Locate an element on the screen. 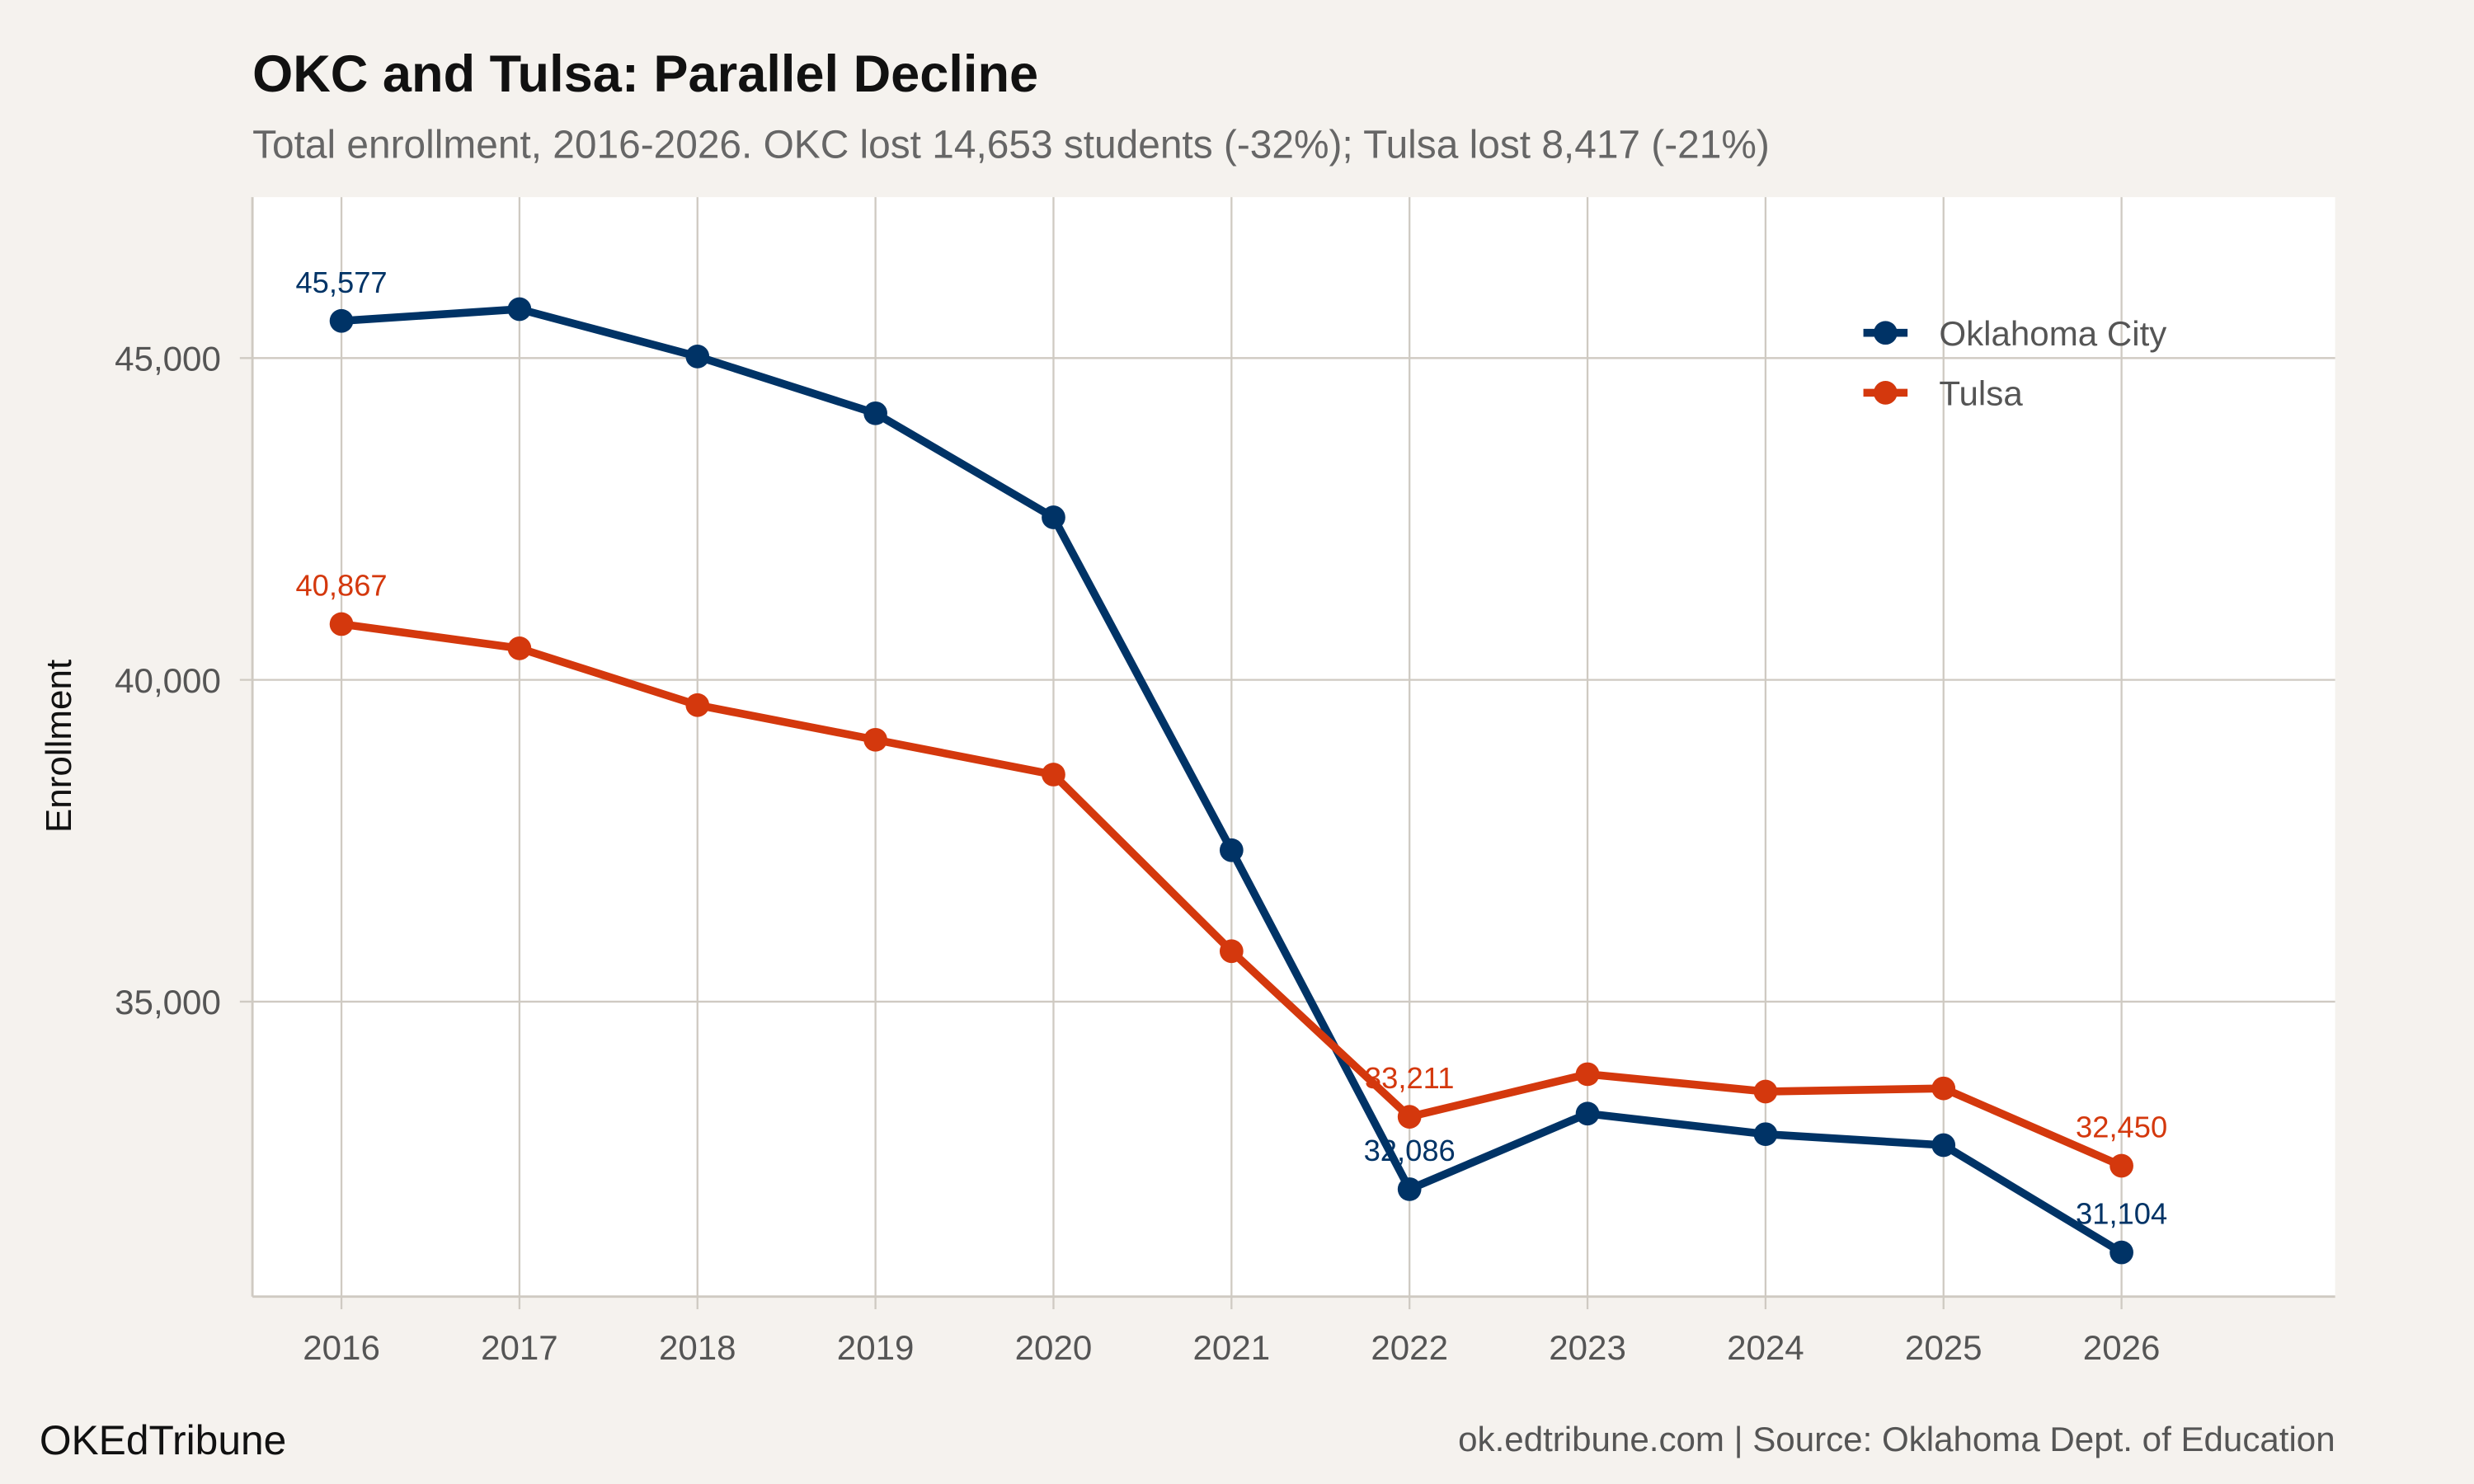 This screenshot has height=1484, width=2474. y-tick-label: 40,000 is located at coordinates (168, 680).